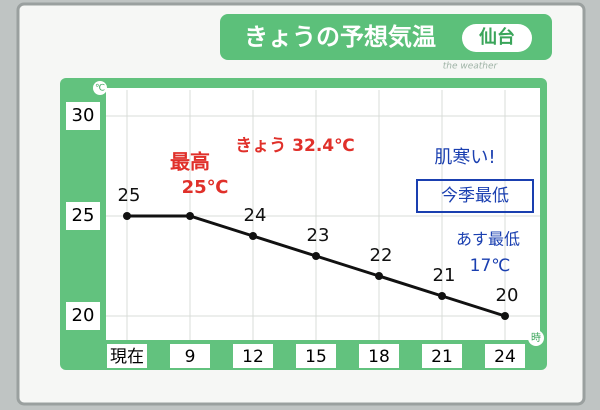 This screenshot has width=600, height=410. Describe the element at coordinates (464, 157) in the screenshot. I see `annotation: 肌寒い!` at that location.